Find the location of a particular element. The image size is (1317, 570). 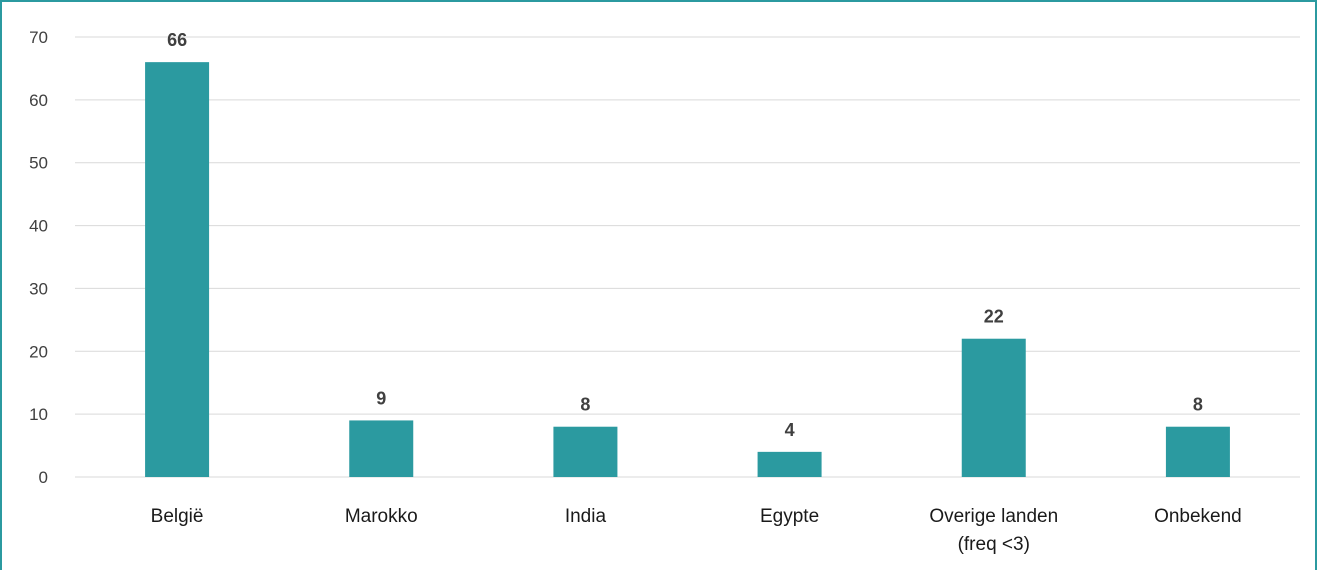

y-tick-label: 40 is located at coordinates (38, 226).